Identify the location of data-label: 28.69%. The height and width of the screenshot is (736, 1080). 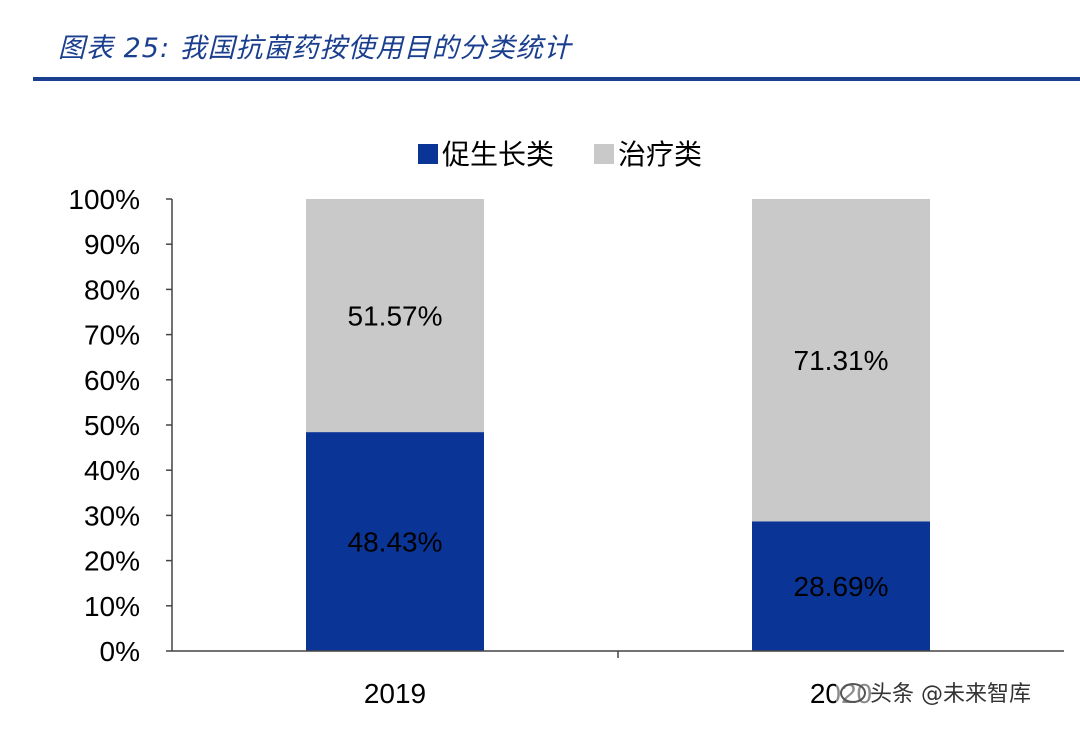
(841, 586).